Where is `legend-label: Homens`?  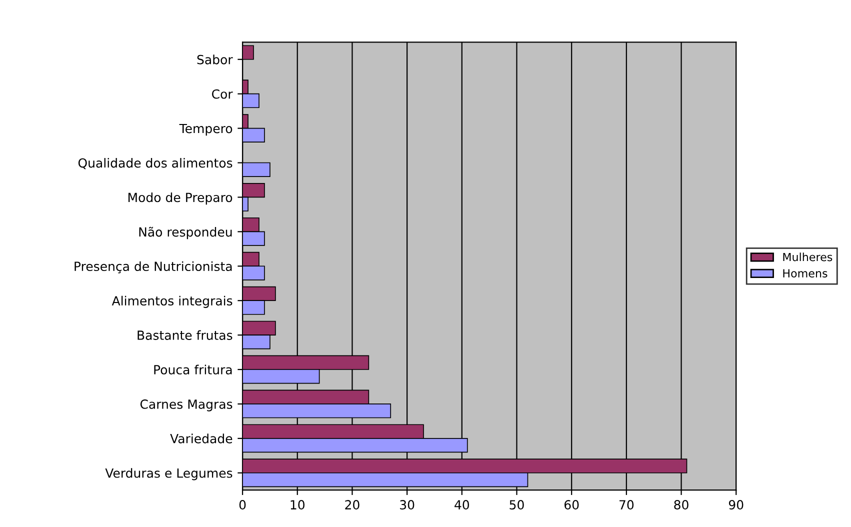
legend-label: Homens is located at coordinates (805, 273).